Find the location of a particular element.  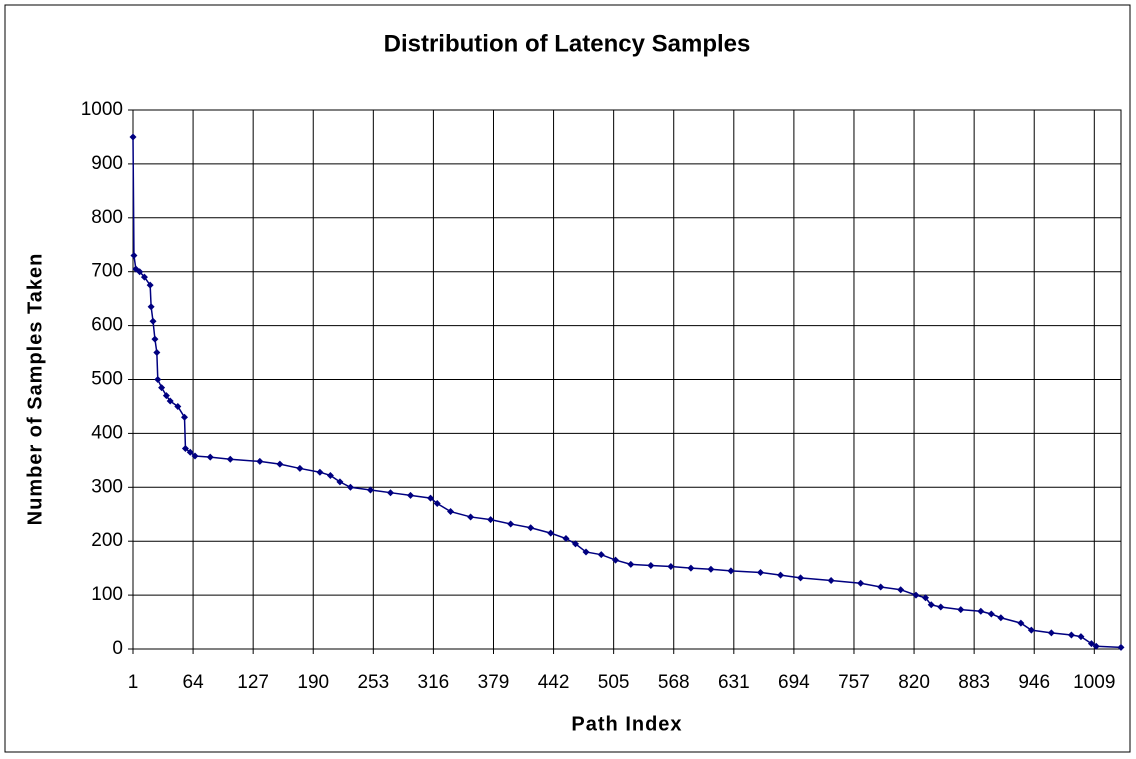

y-axis-title: Number of Samples Taken is located at coordinates (35, 389).